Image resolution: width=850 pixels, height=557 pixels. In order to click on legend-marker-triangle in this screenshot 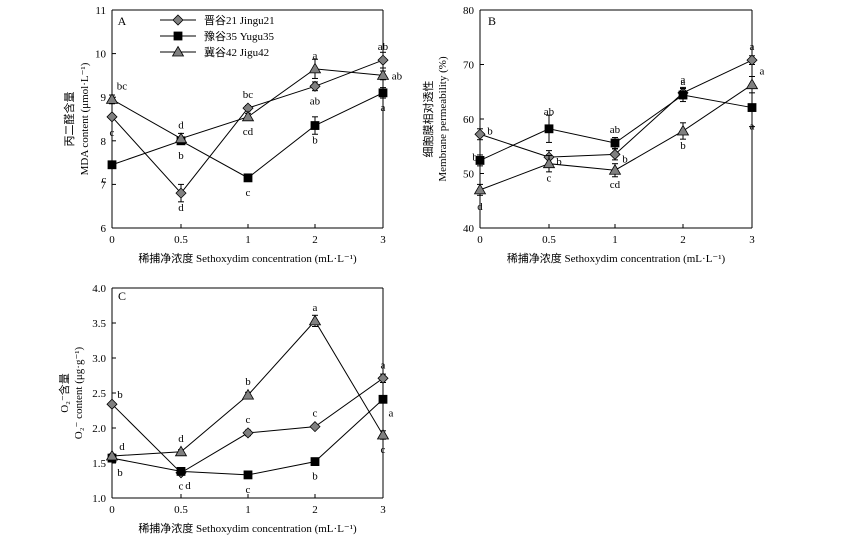, I will do `click(178, 51)`.